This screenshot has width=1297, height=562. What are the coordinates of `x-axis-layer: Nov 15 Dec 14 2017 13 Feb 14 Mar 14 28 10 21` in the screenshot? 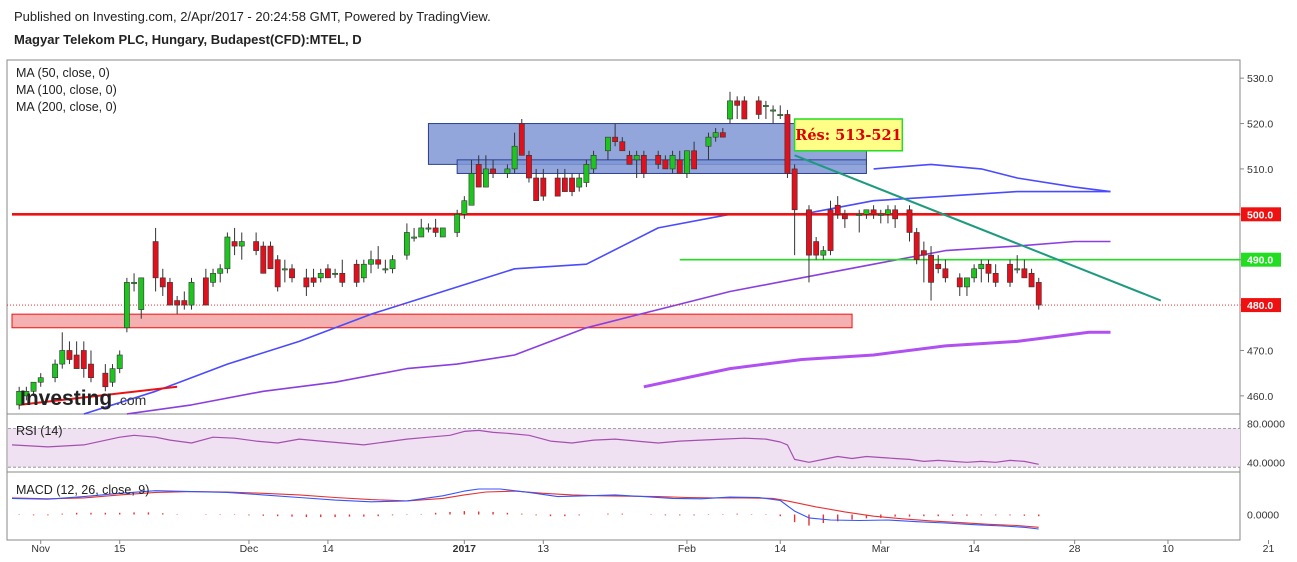 It's located at (652, 547).